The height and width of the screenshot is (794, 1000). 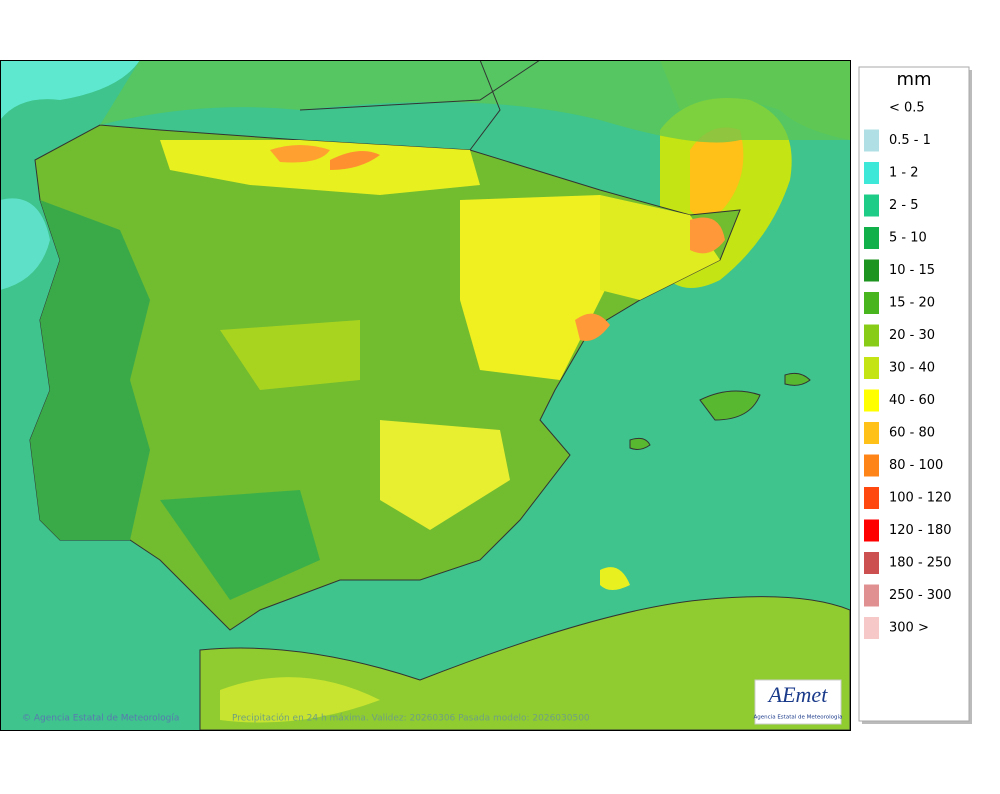 What do you see at coordinates (912, 270) in the screenshot?
I see `legend-label: 10 - 15` at bounding box center [912, 270].